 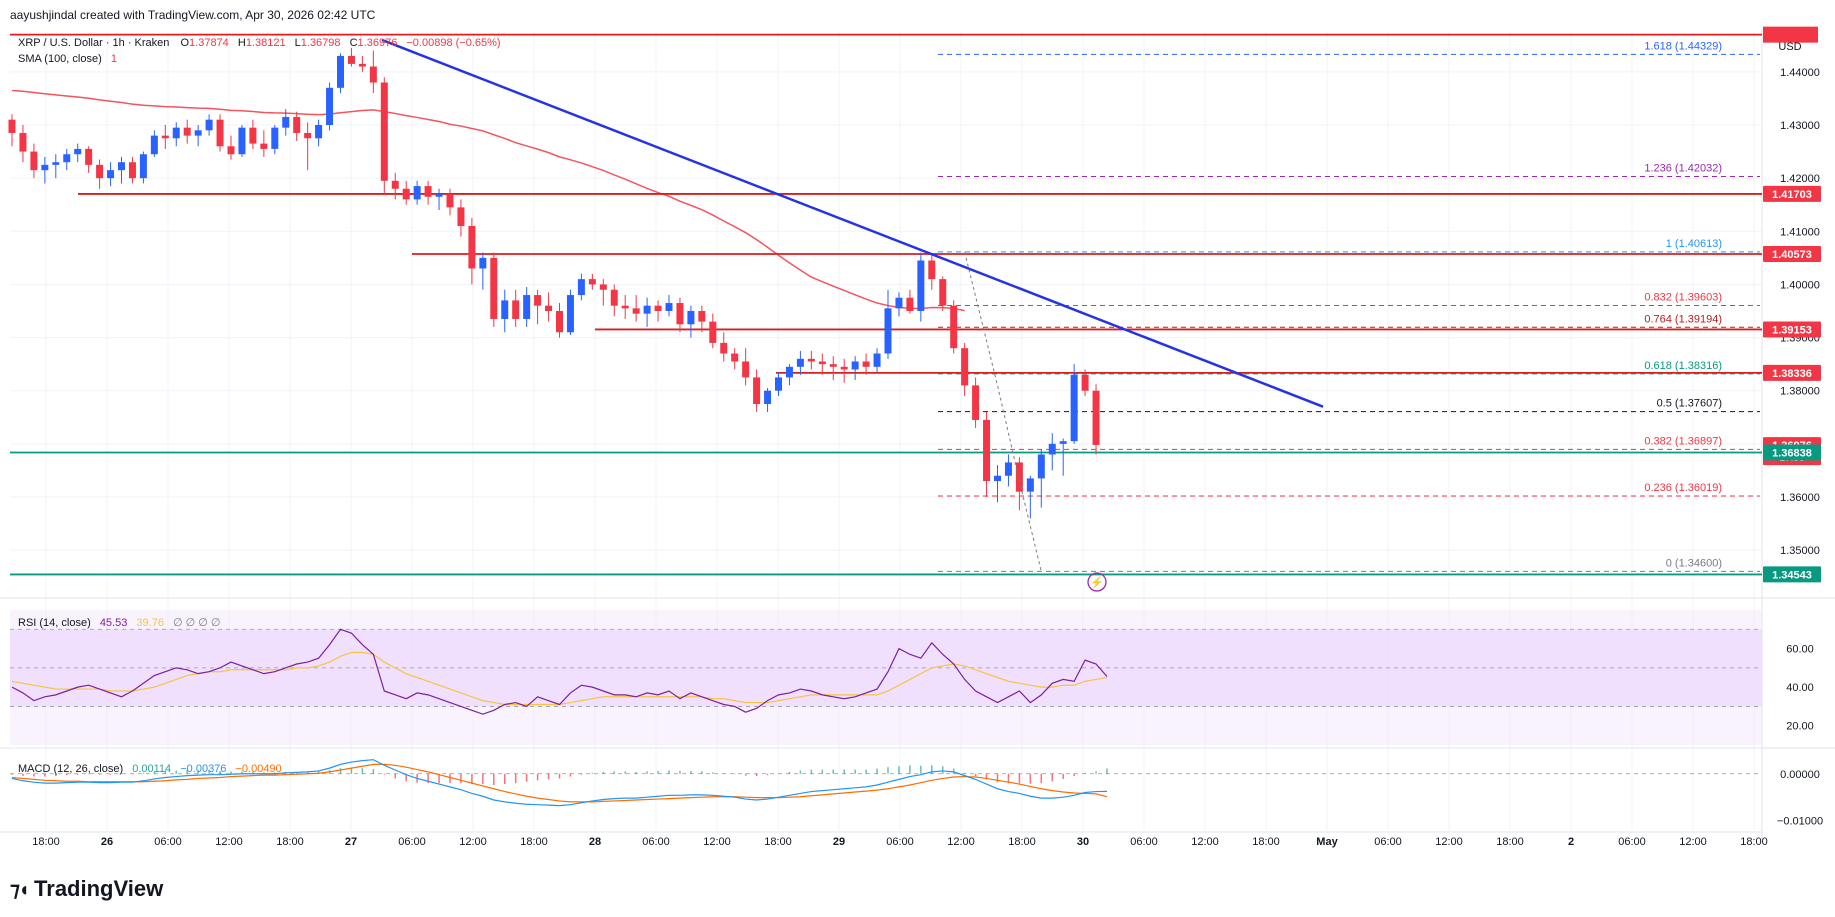 What do you see at coordinates (378, 43) in the screenshot?
I see `close-value: 1.36976` at bounding box center [378, 43].